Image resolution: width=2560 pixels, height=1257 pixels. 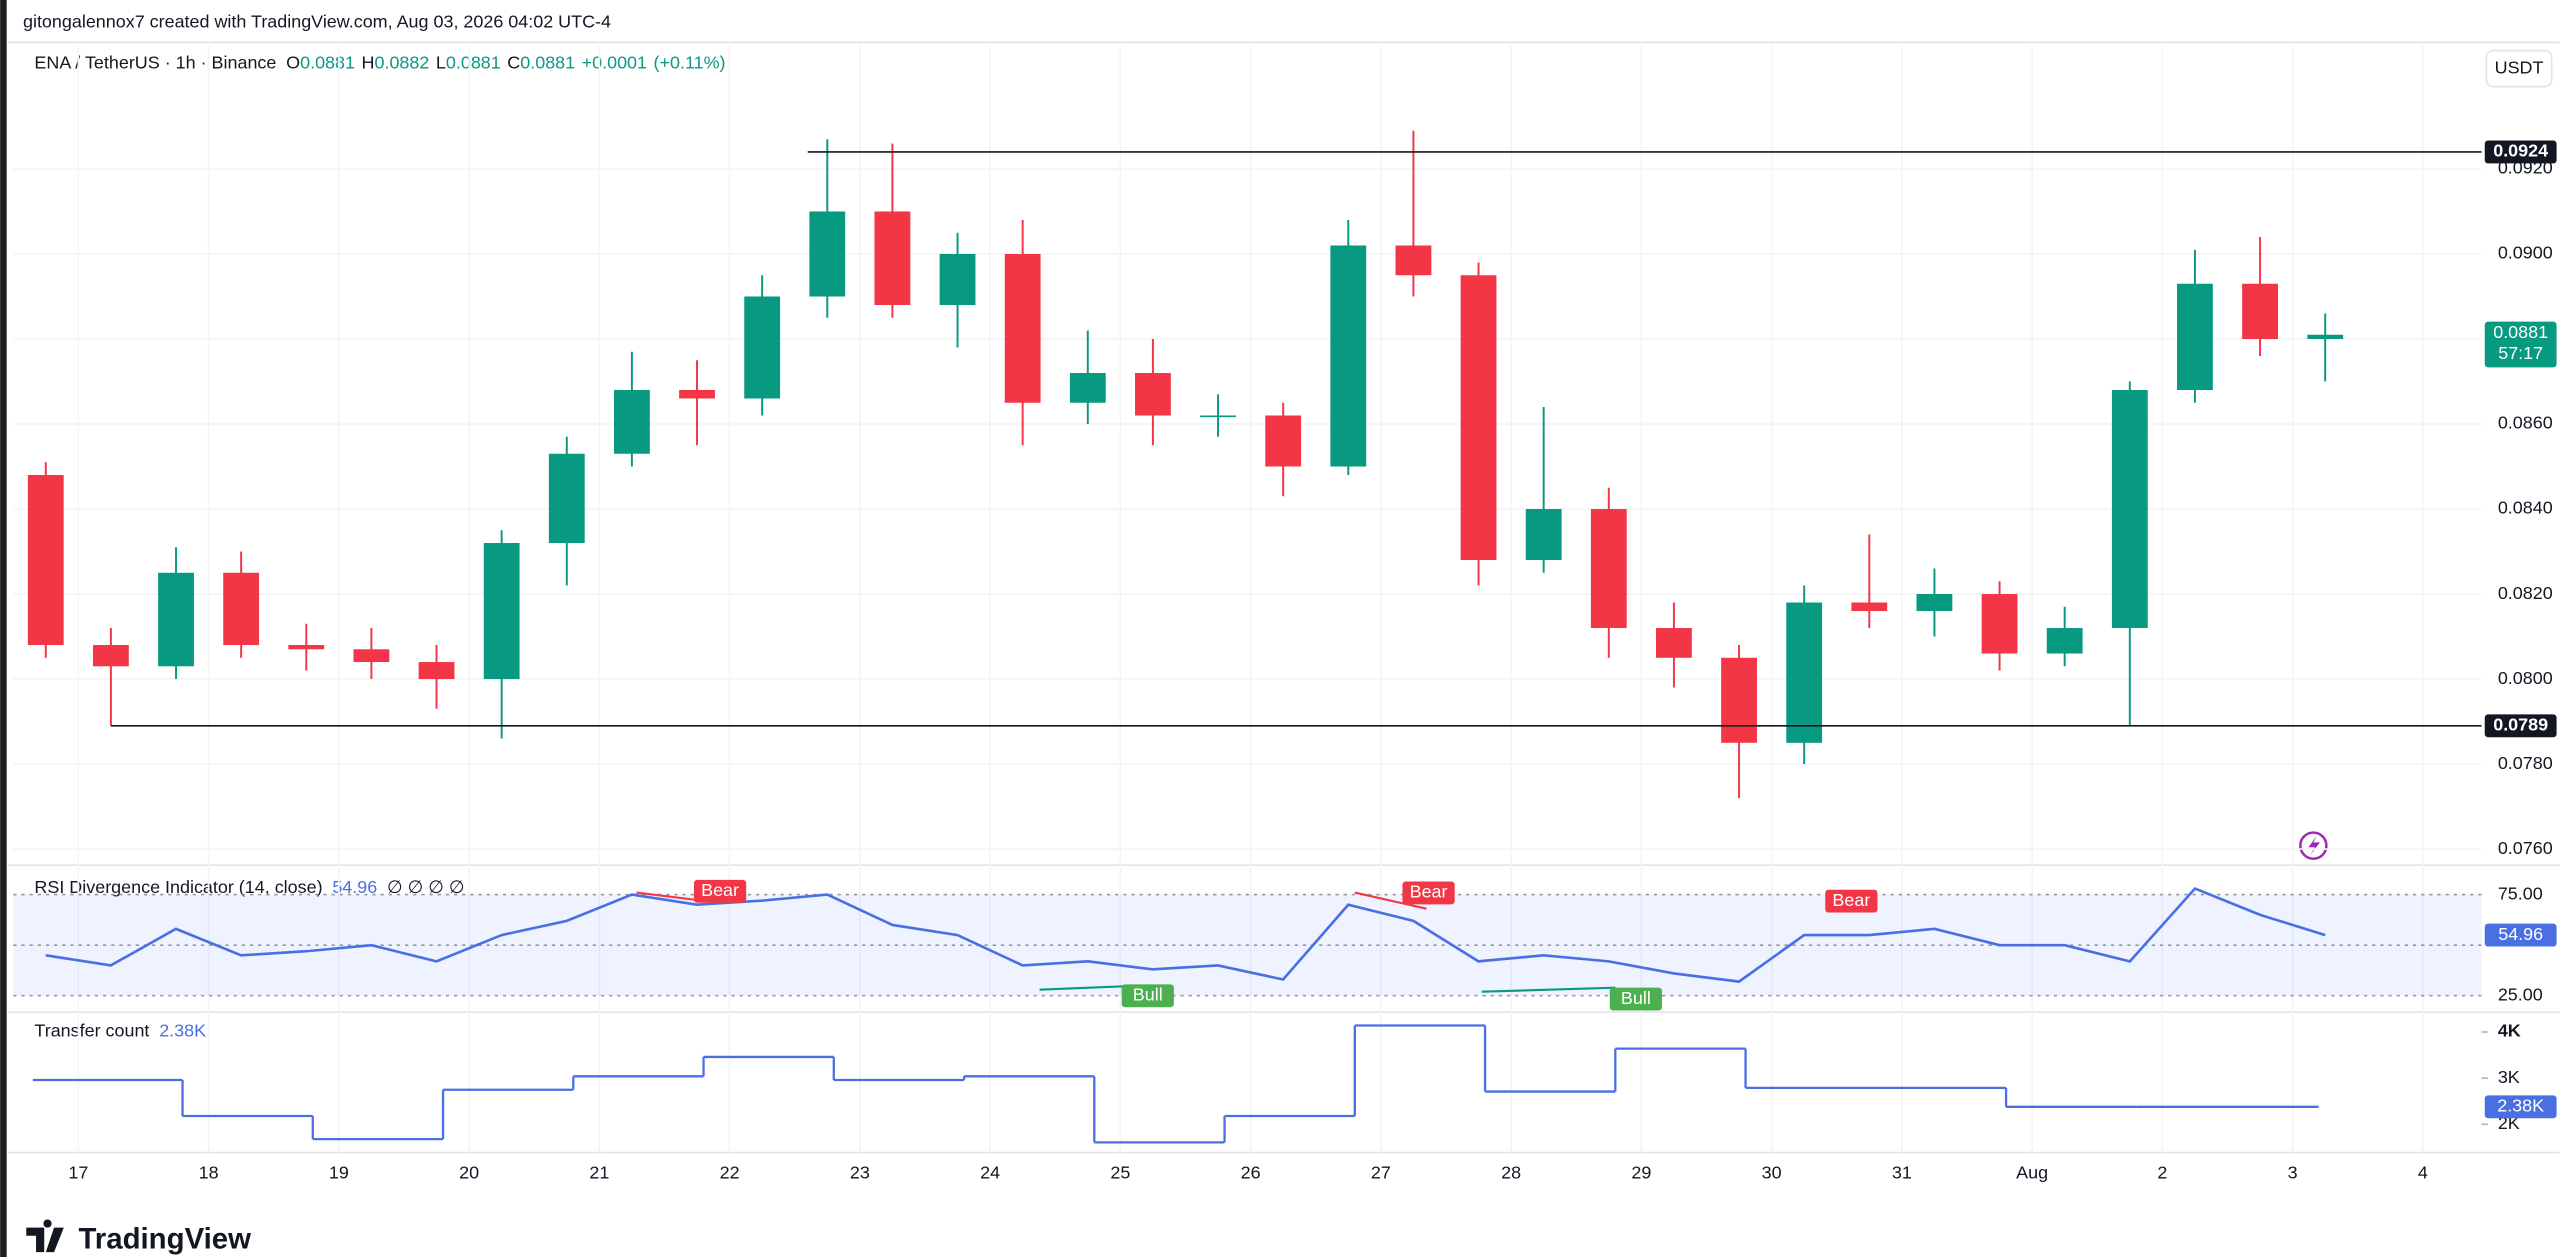 What do you see at coordinates (165, 1238) in the screenshot?
I see `brand-name: TradingView` at bounding box center [165, 1238].